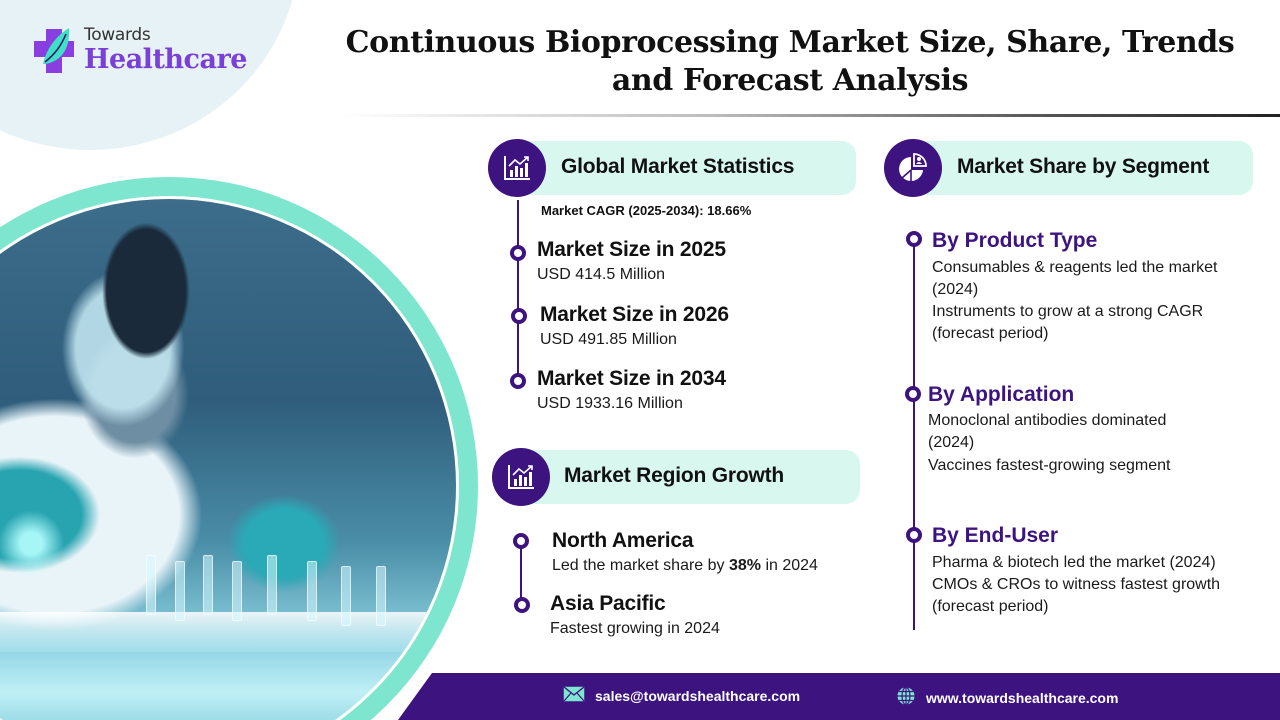  What do you see at coordinates (601, 274) in the screenshot?
I see `market-size-2025-value: USD 414.5 Million` at bounding box center [601, 274].